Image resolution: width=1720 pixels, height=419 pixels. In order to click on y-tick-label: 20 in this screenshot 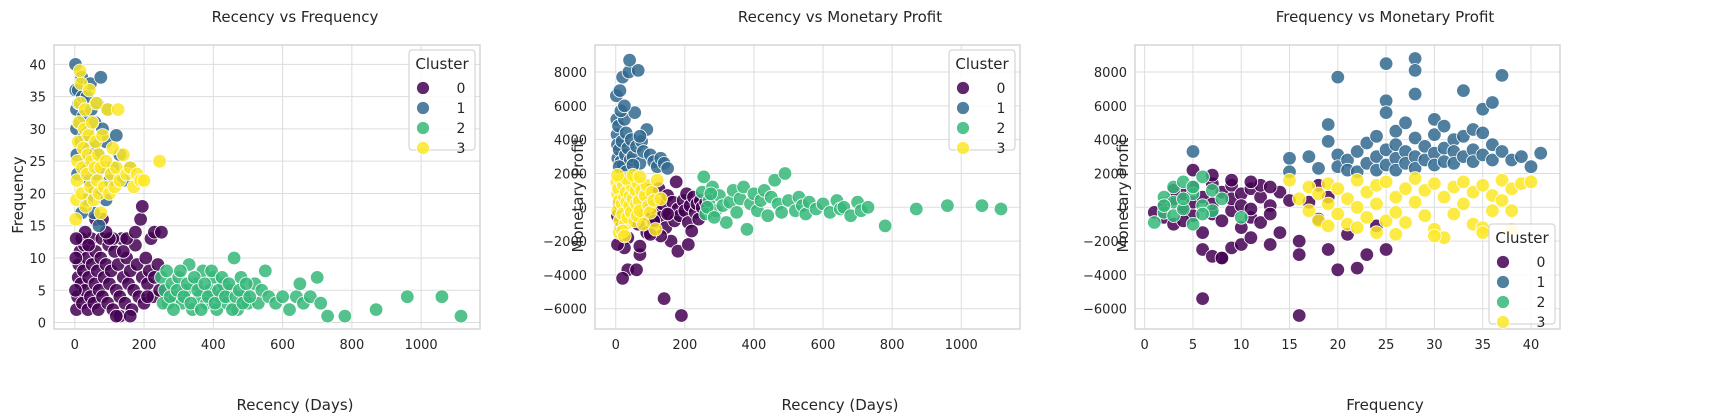, I will do `click(37, 194)`.